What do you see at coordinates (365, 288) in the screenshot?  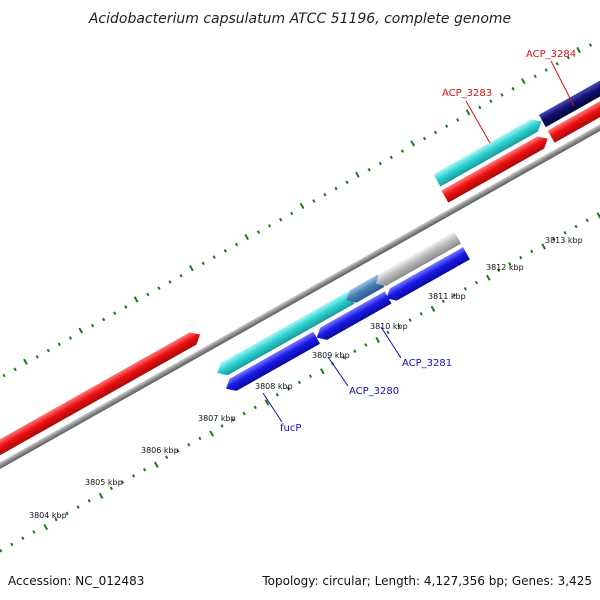 I see `reverse-cds-acp3280` at bounding box center [365, 288].